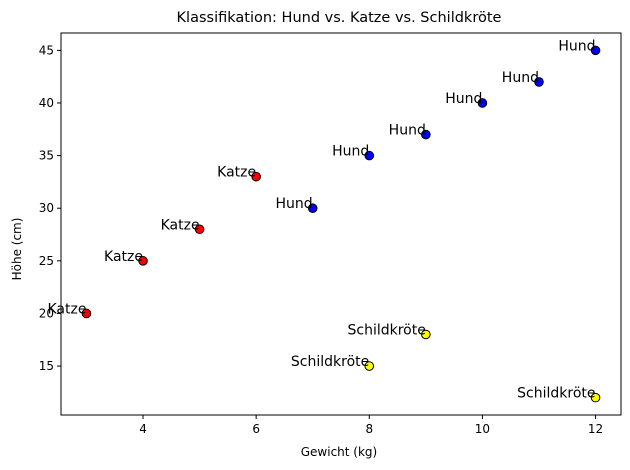 The height and width of the screenshot is (470, 630). Describe the element at coordinates (17, 249) in the screenshot. I see `y-axis-label: Höhe (cm)` at that location.